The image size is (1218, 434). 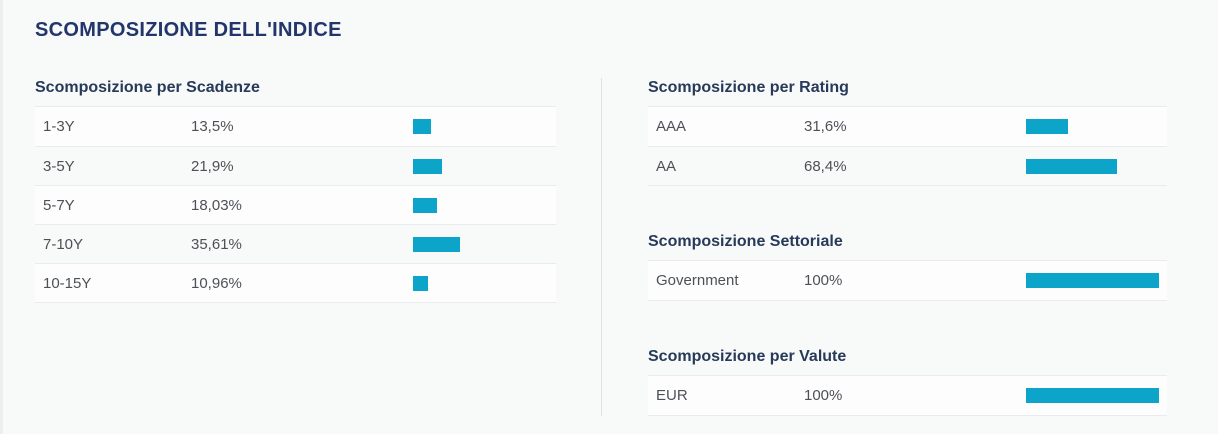 What do you see at coordinates (907, 165) in the screenshot?
I see `table-row: AA 68,4%` at bounding box center [907, 165].